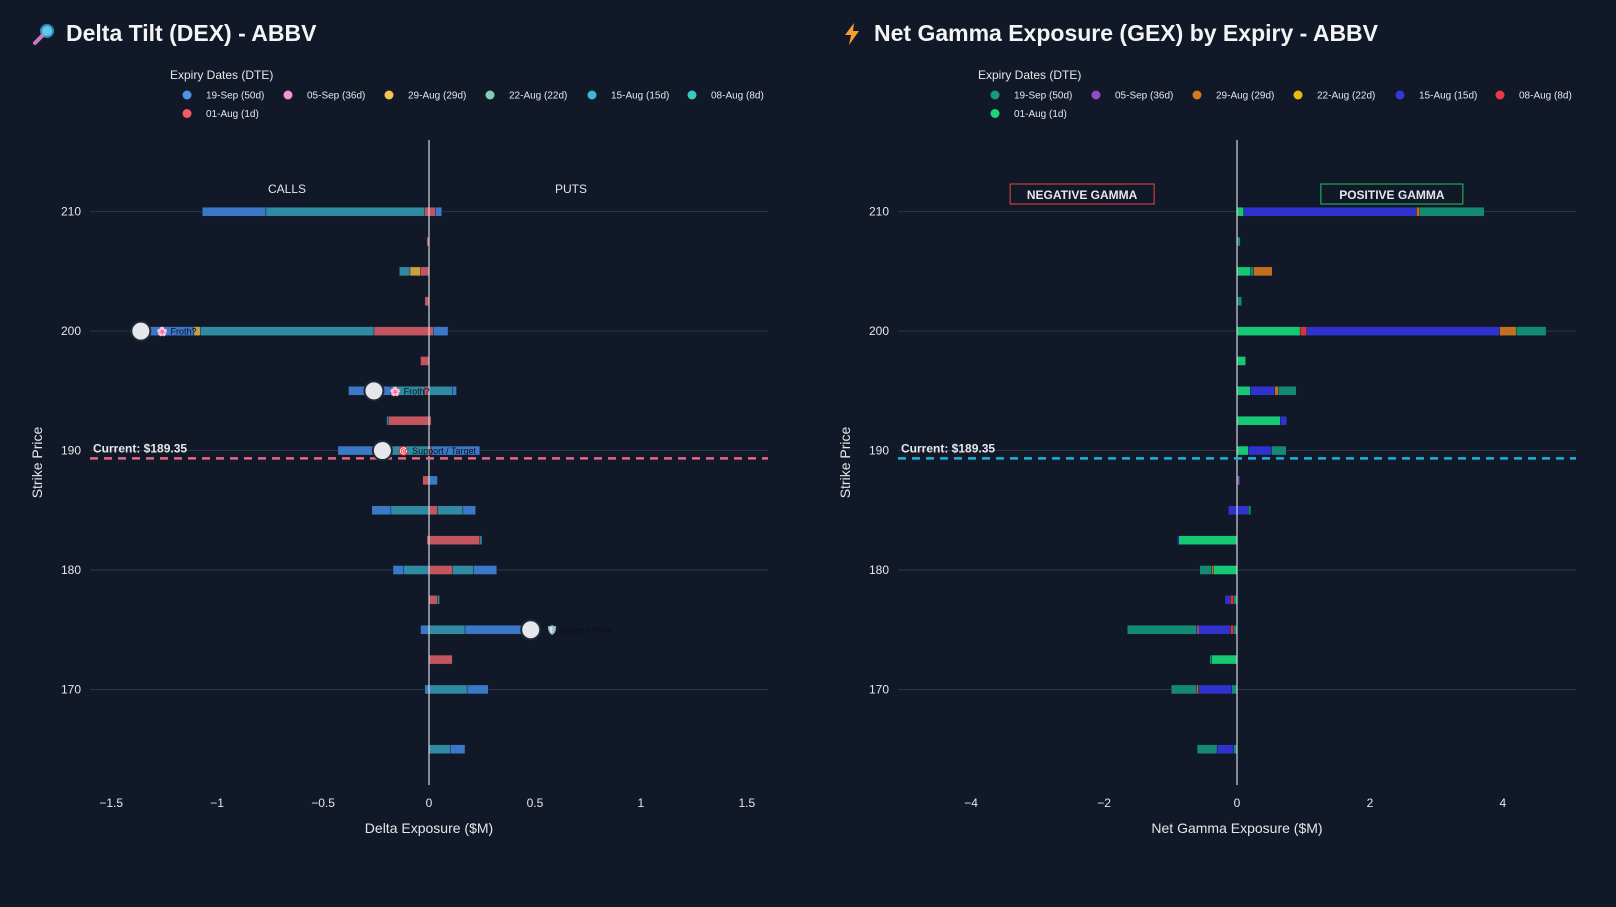 This screenshot has width=1616, height=907. What do you see at coordinates (71, 451) in the screenshot?
I see `y-tick-label: 190` at bounding box center [71, 451].